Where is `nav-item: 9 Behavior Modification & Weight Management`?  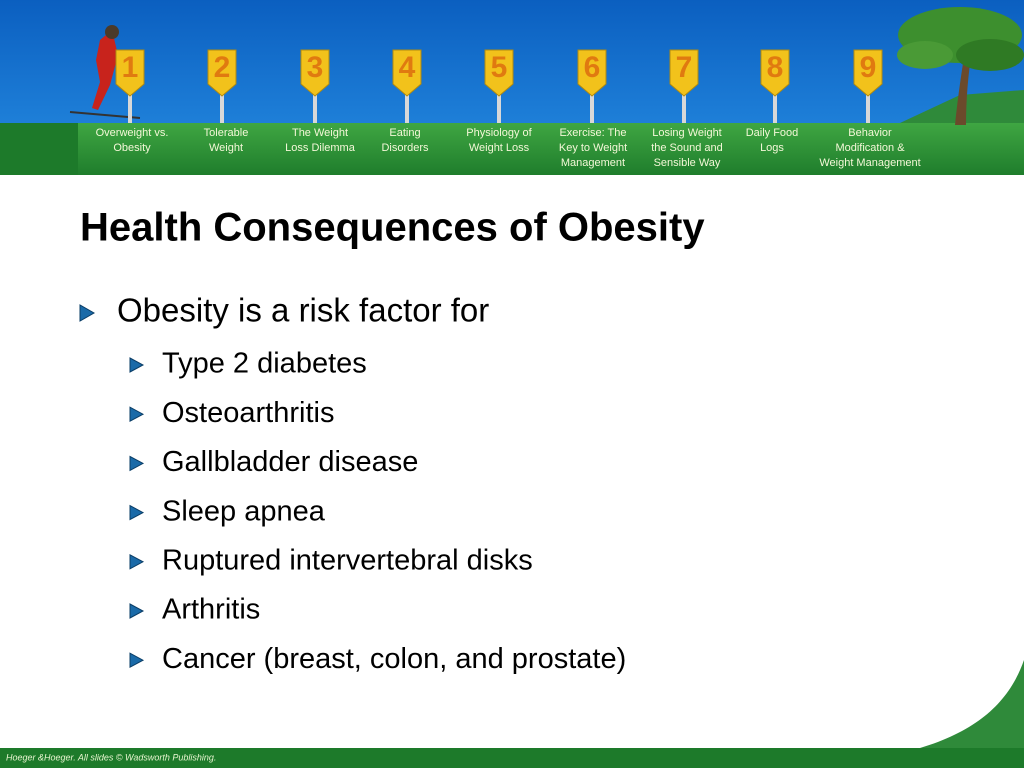 nav-item: 9 Behavior Modification & Weight Management is located at coordinates (870, 109).